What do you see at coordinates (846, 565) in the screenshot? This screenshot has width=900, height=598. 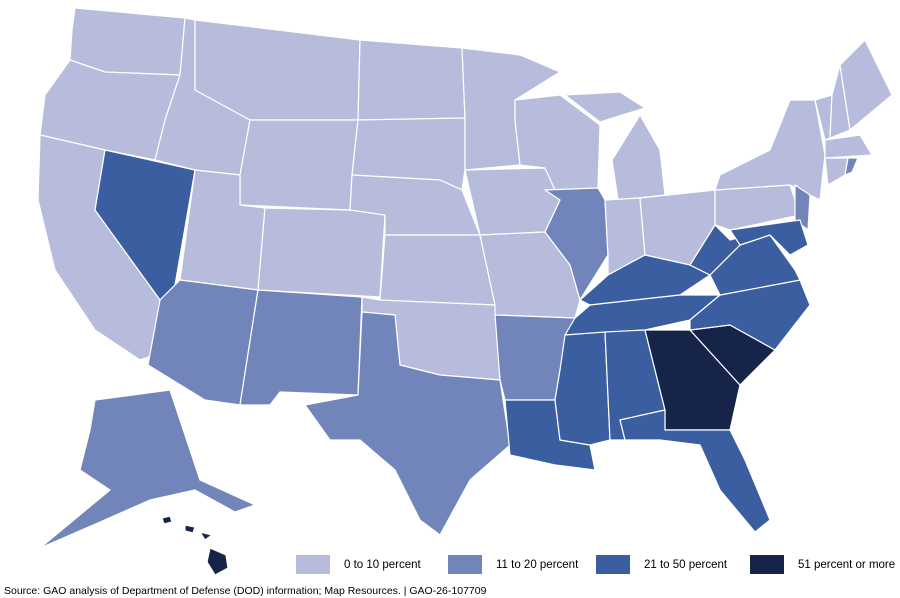 I see `legend-label: 51 percent or more` at bounding box center [846, 565].